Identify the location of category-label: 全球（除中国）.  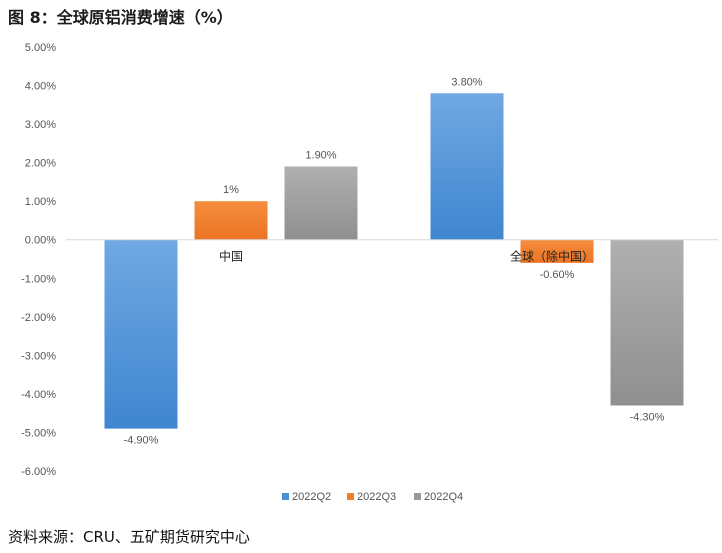
(552, 256).